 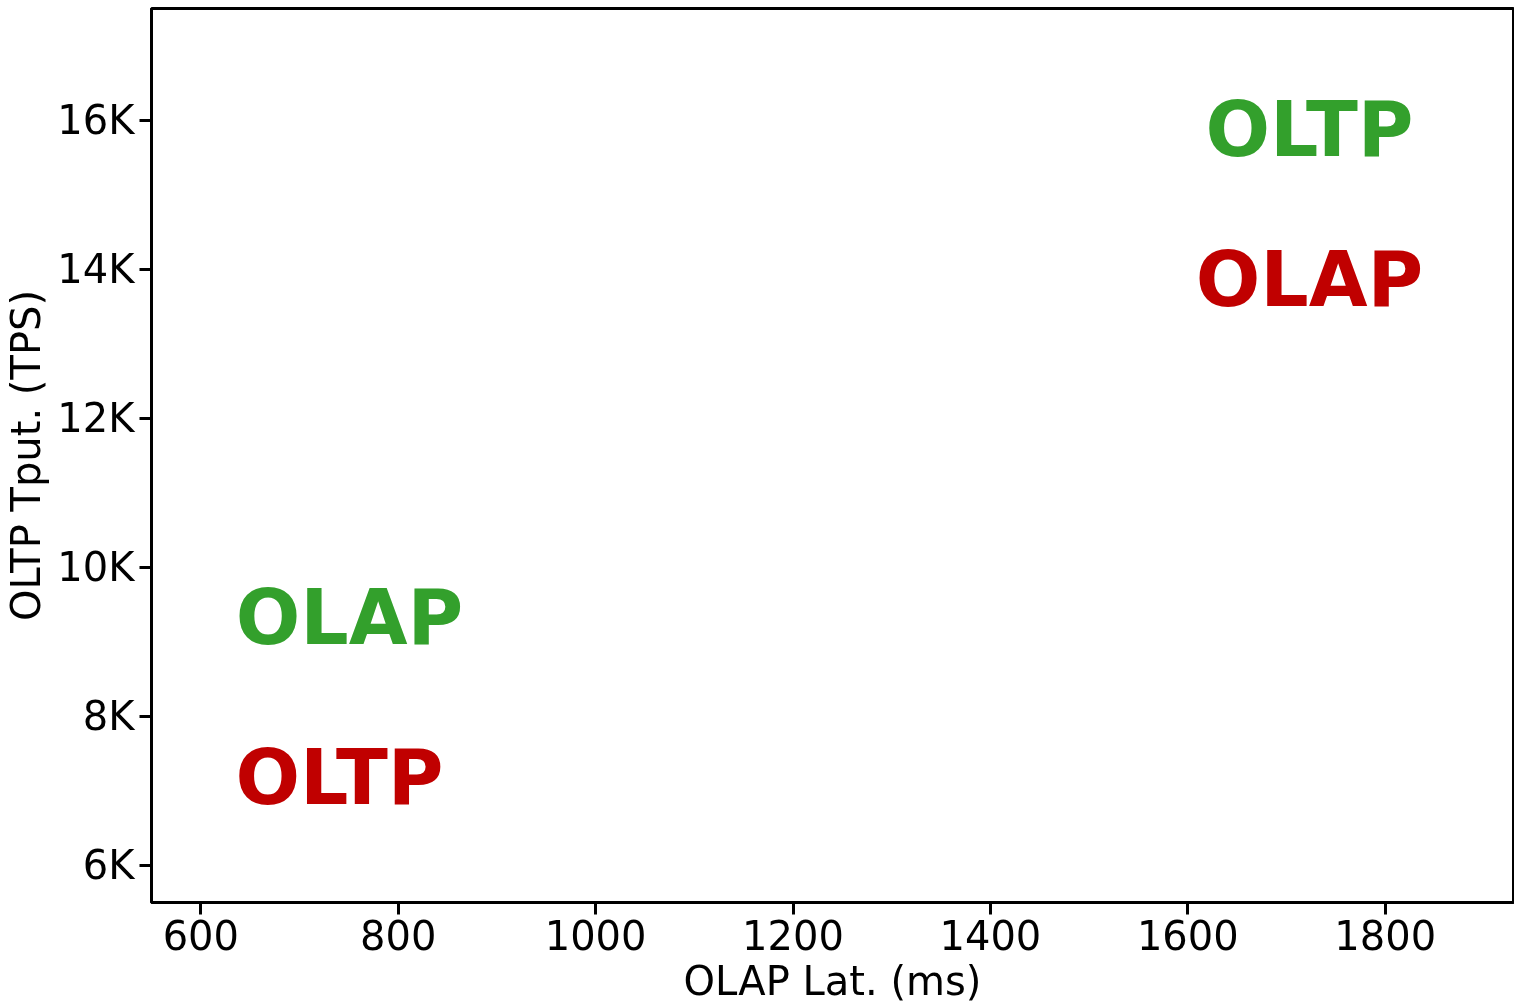 What do you see at coordinates (97, 418) in the screenshot?
I see `y-tick-label: 12K` at bounding box center [97, 418].